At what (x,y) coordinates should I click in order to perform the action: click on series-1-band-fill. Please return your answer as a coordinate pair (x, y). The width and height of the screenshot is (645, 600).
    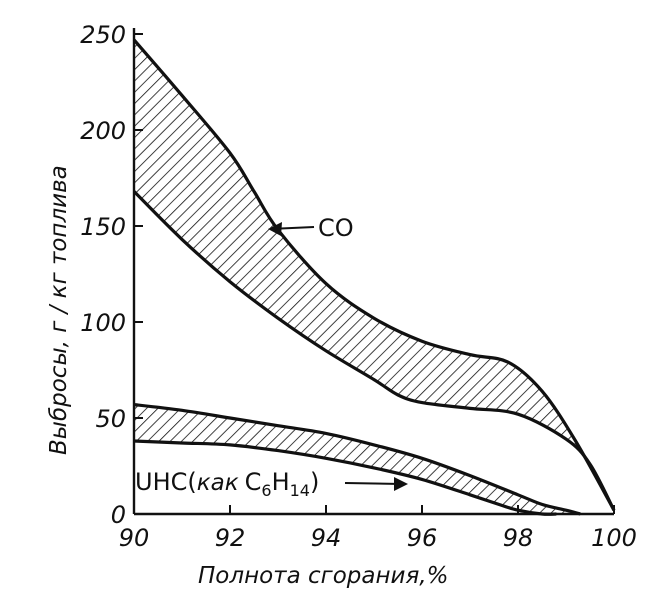
    Looking at the image, I should click on (357, 459).